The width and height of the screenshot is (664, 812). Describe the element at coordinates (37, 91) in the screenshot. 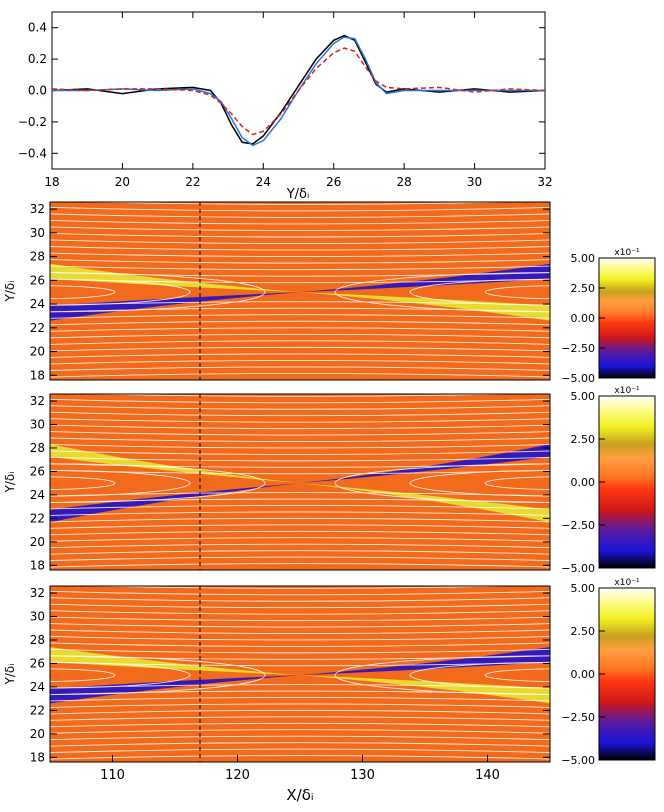

I see `line-chart-y-tick-label: 0.0` at that location.